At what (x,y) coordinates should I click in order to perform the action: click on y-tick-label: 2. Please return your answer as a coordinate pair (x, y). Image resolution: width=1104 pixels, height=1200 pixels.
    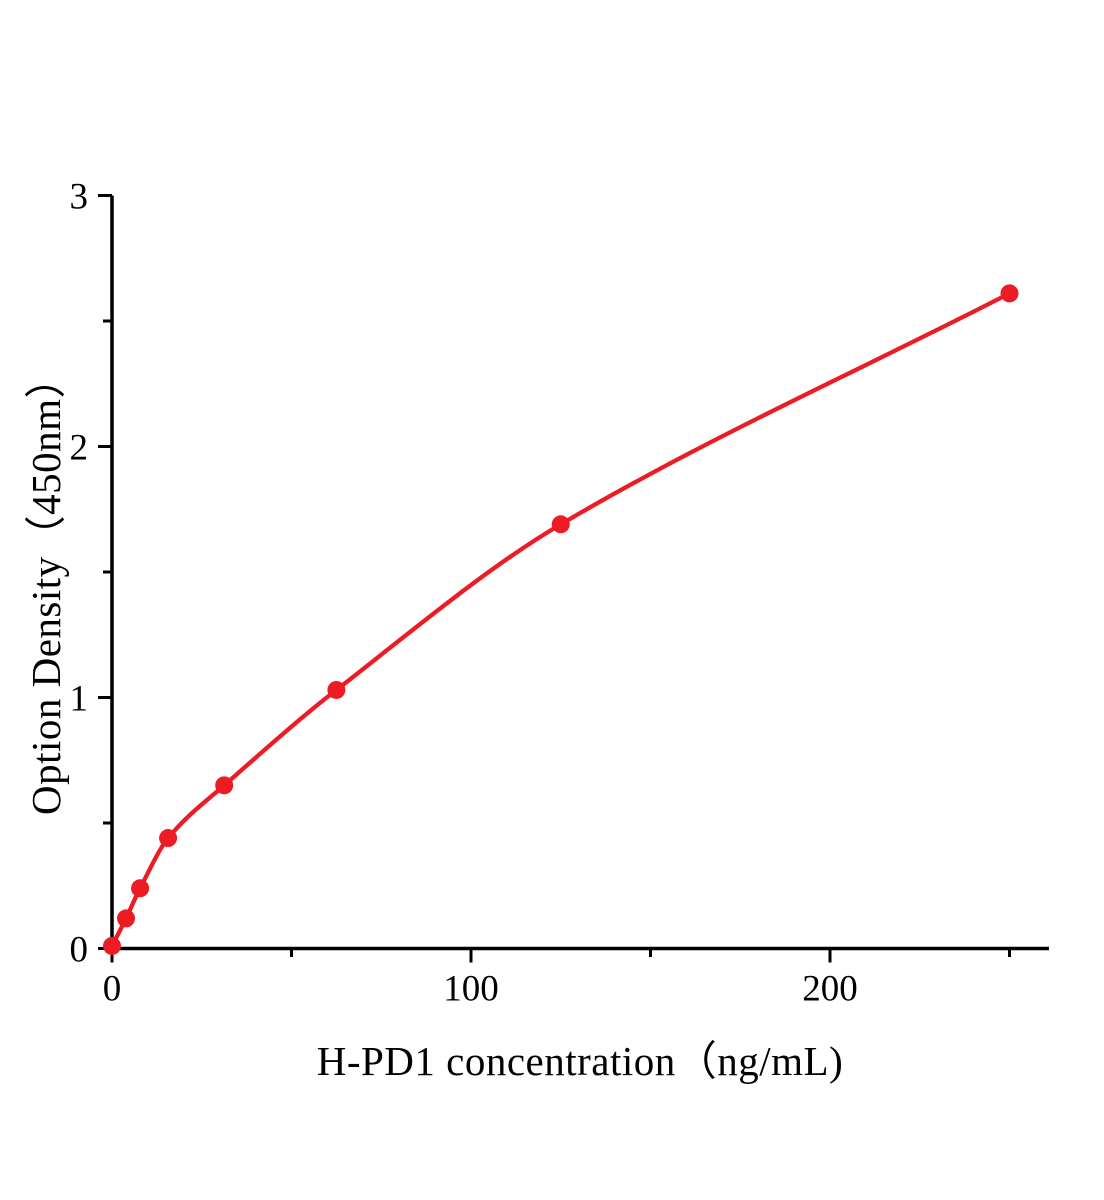
    Looking at the image, I should click on (79, 448).